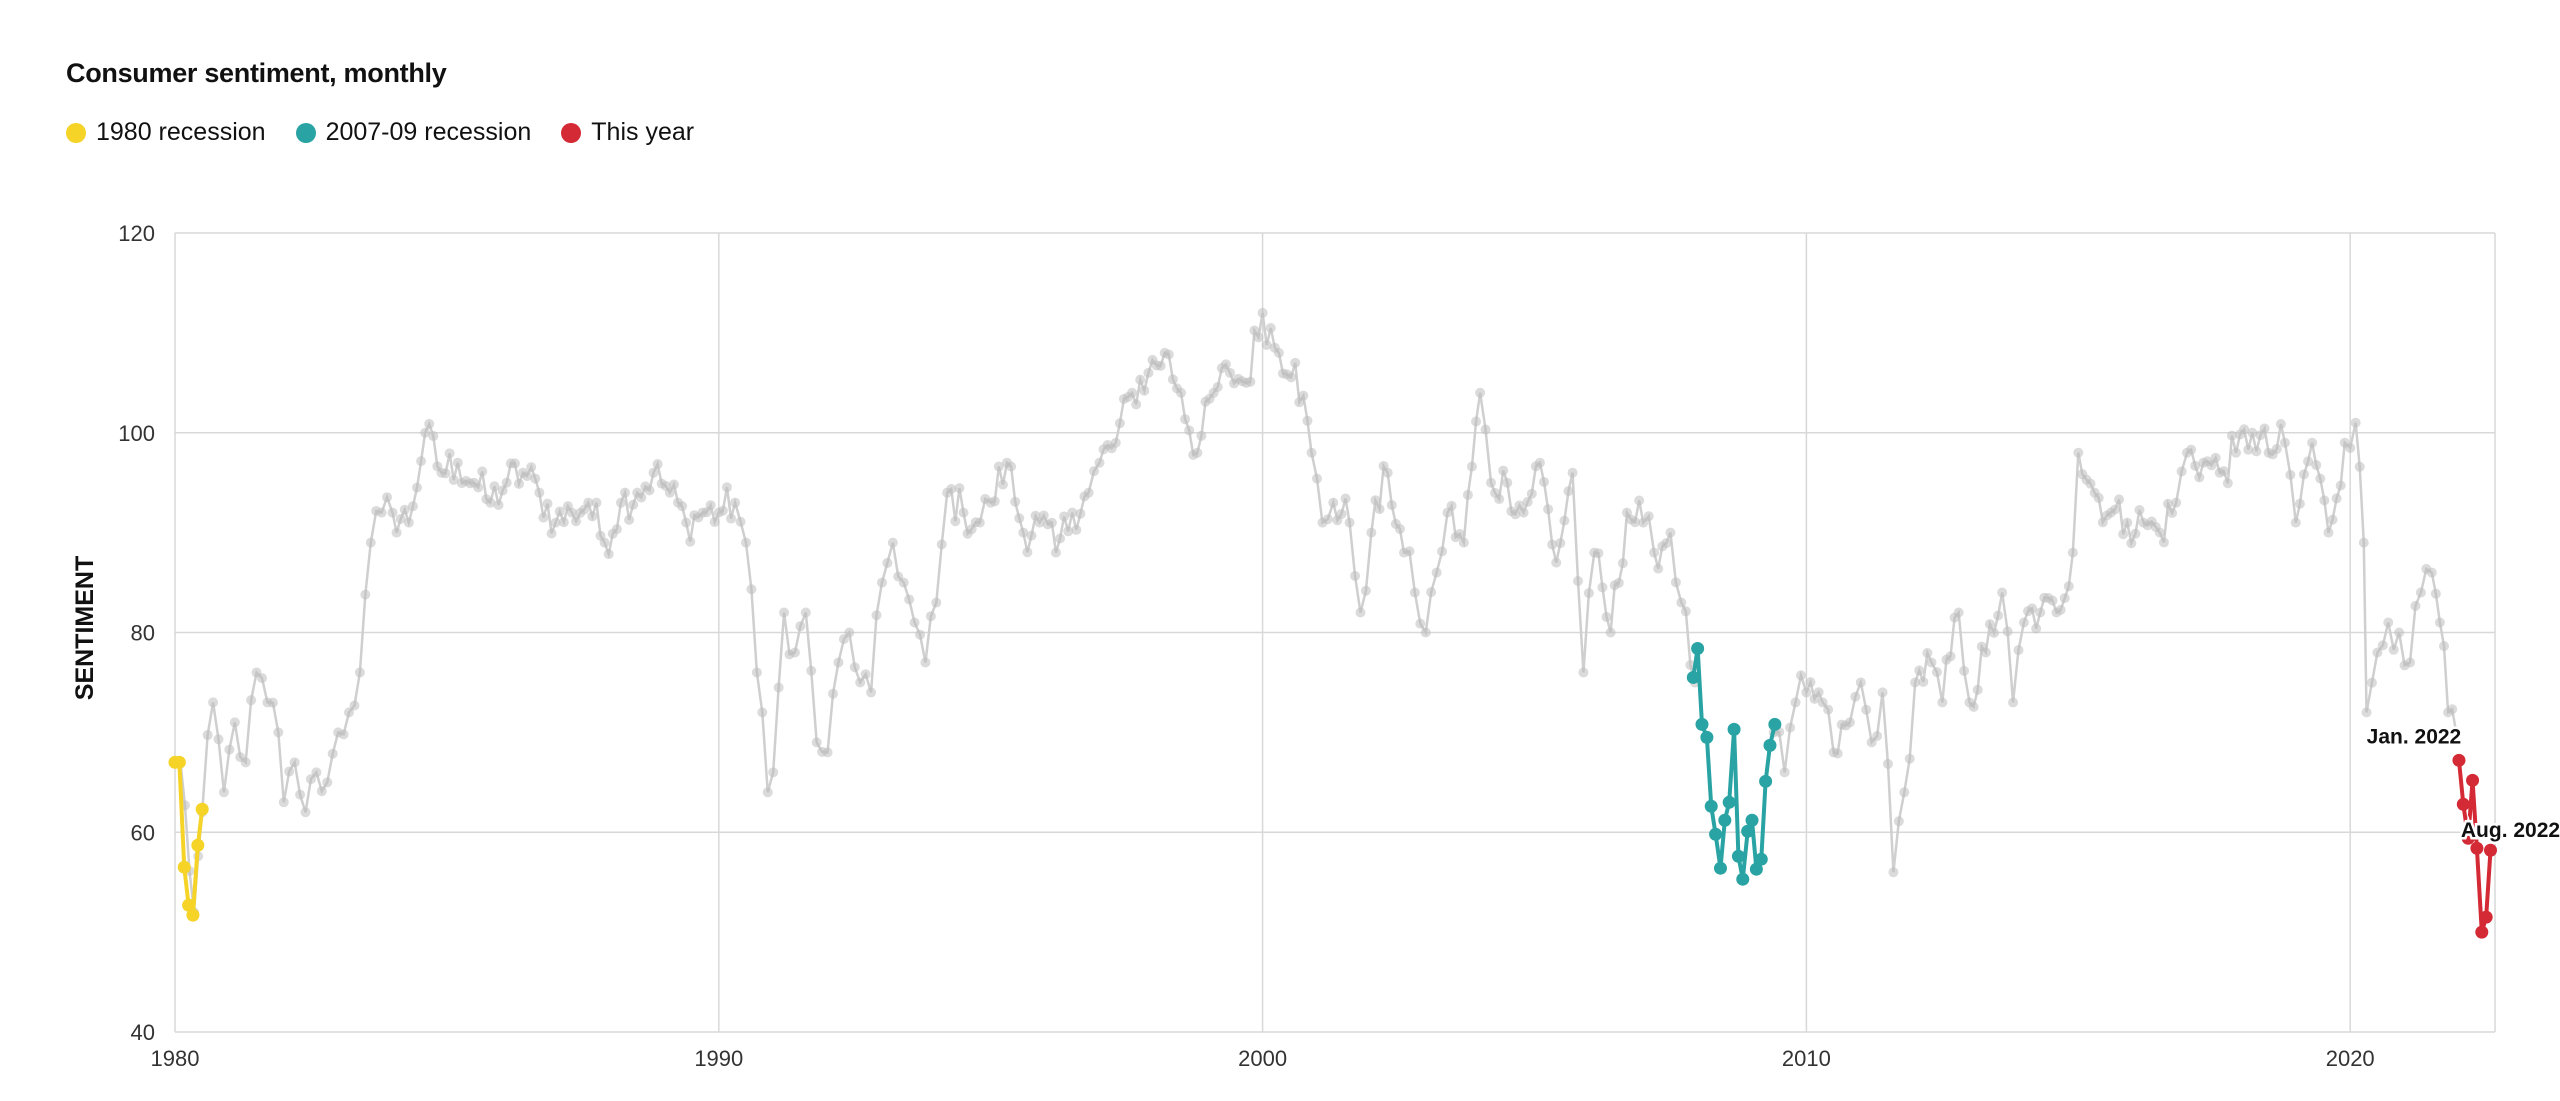 This screenshot has height=1101, width=2560. Describe the element at coordinates (2462, 784) in the screenshot. I see `annotations: Jan. 2022 Aug. 2022` at that location.